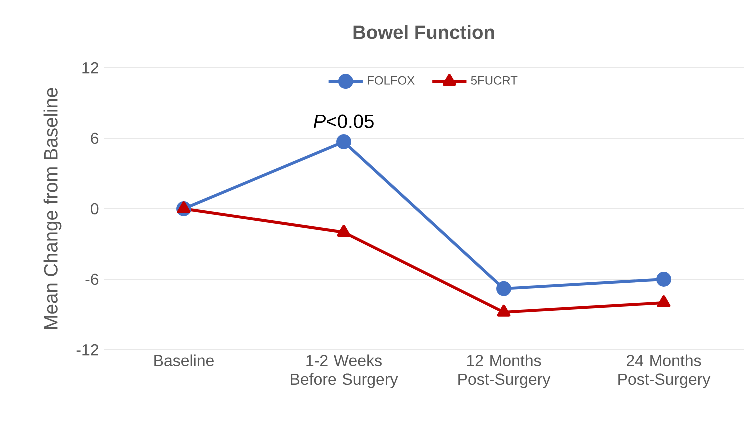  I want to click on legend-label: FOLFOX, so click(391, 80).